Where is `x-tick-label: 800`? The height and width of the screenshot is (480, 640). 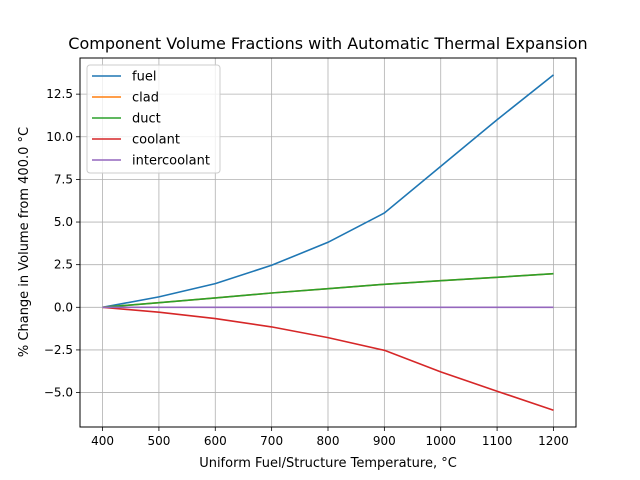 x-tick-label: 800 is located at coordinates (328, 441).